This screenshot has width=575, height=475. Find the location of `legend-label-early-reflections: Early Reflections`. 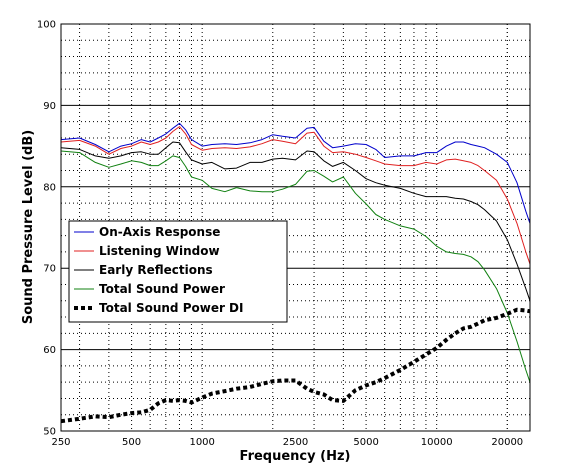

legend-label-early-reflections: Early Reflections is located at coordinates (156, 270).